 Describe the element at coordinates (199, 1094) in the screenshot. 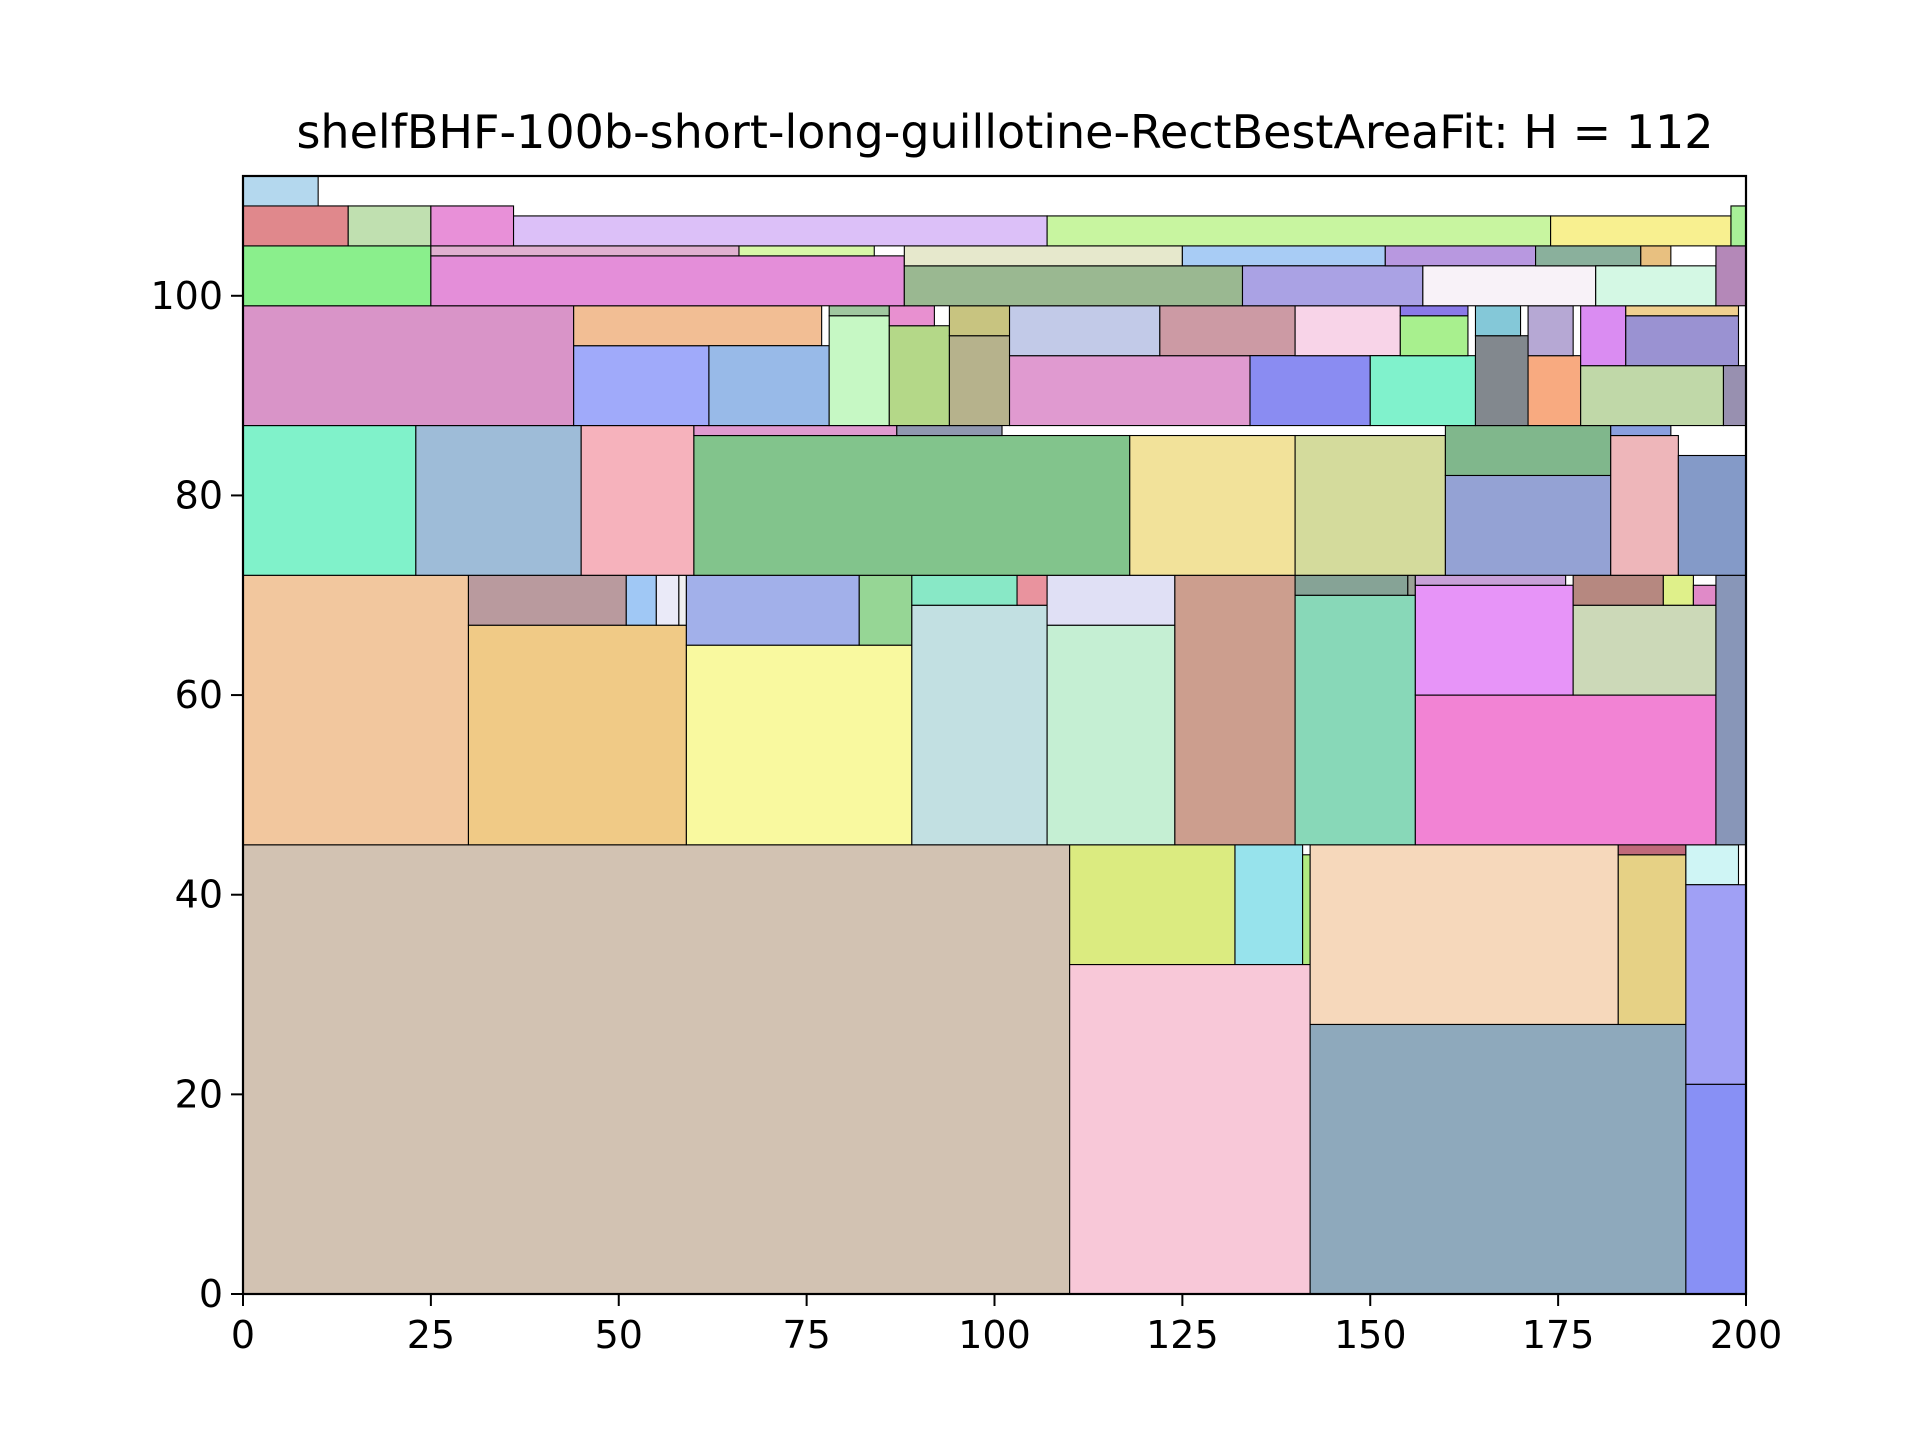

I see `y-tick-label-1: 20` at that location.